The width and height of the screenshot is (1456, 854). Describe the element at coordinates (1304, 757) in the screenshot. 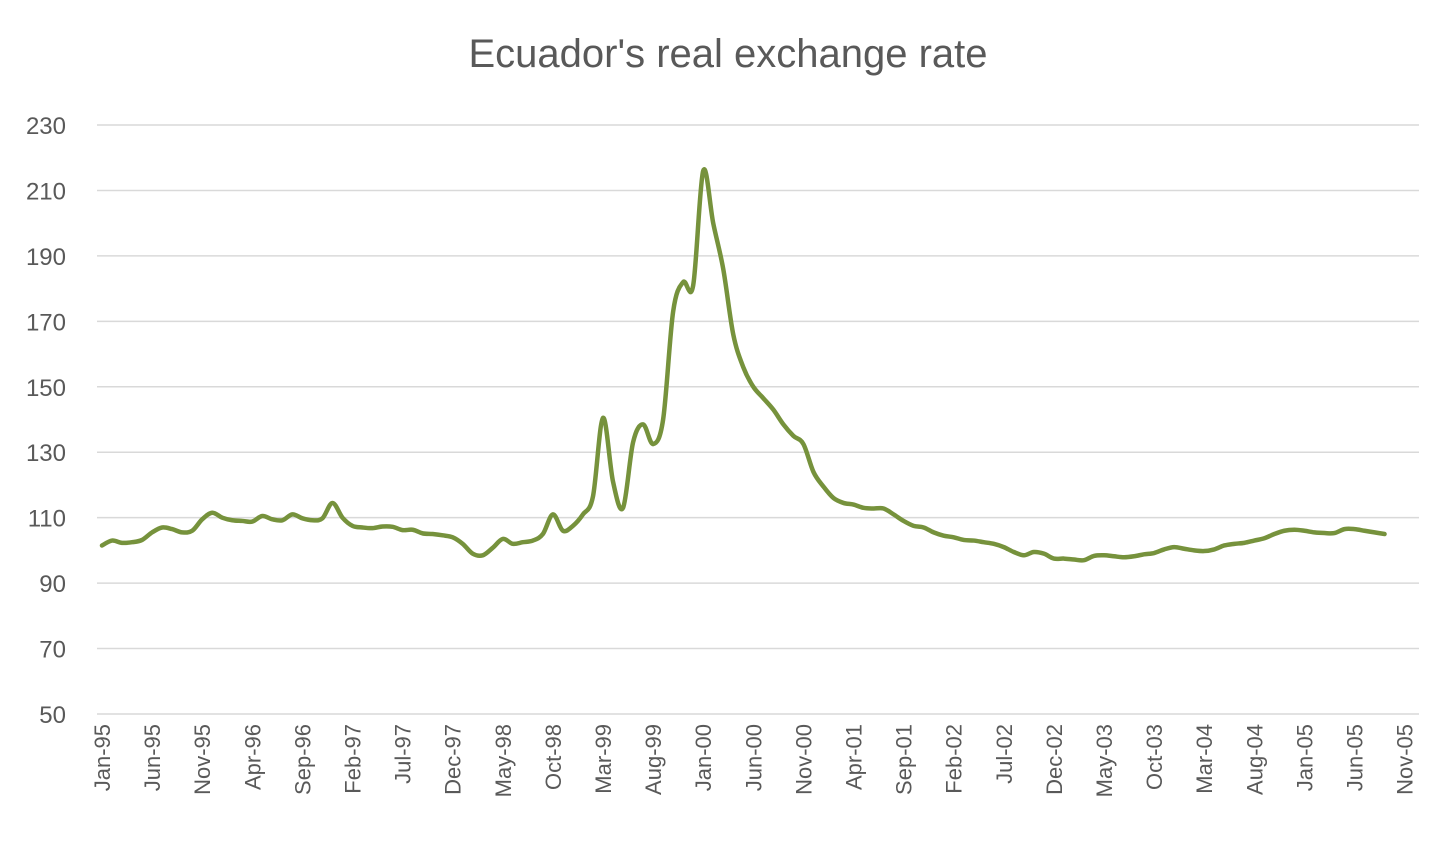

I see `x-tick-label: Jan-05` at that location.